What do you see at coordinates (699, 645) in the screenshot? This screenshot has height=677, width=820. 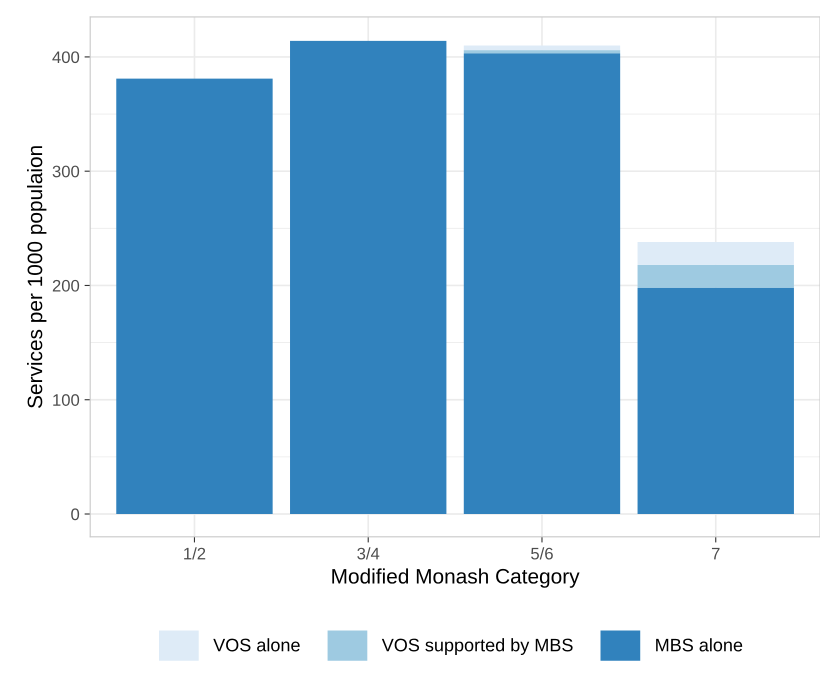 I see `legend-label: MBS alone` at bounding box center [699, 645].